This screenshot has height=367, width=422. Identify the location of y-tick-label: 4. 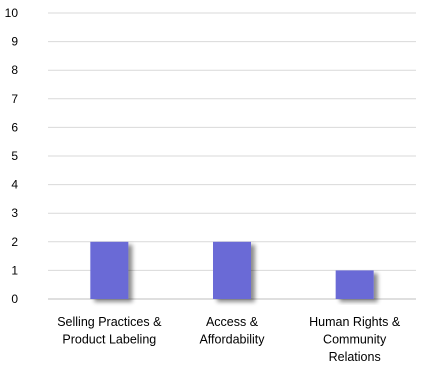
(14, 185).